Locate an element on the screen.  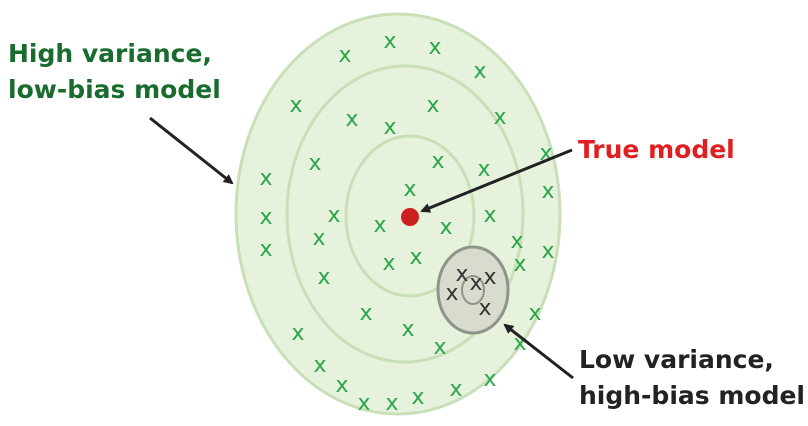
low-variance-label-line1: Low variance, is located at coordinates (676, 359).